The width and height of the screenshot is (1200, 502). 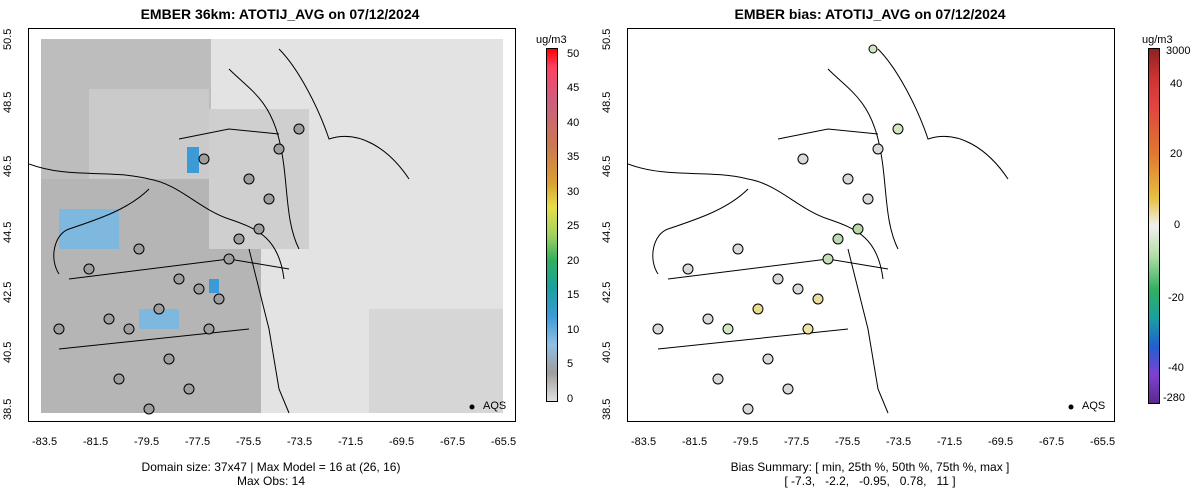 I want to click on left-colorbar-unit: ug/m3, so click(x=551, y=40).